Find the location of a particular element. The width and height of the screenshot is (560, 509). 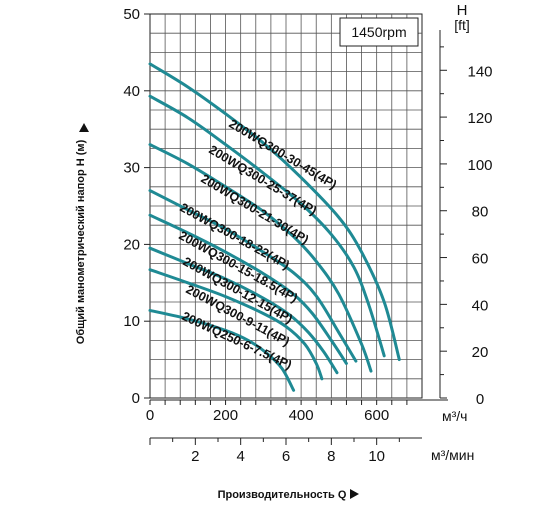

y2-unit-bottom: [ft] is located at coordinates (462, 25).